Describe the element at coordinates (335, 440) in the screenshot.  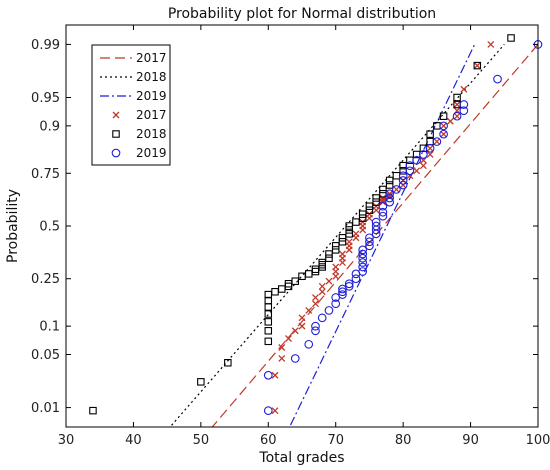
I see `x-tick-label: 70` at that location.